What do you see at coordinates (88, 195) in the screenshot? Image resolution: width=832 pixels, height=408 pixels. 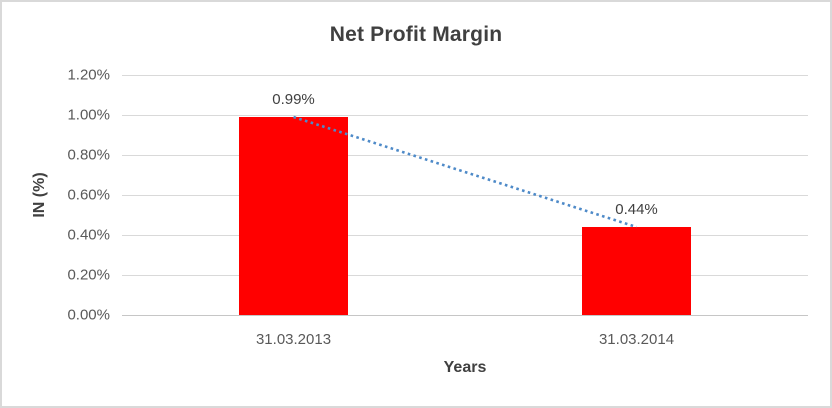 I see `y-tick-label: 0.60%` at bounding box center [88, 195].